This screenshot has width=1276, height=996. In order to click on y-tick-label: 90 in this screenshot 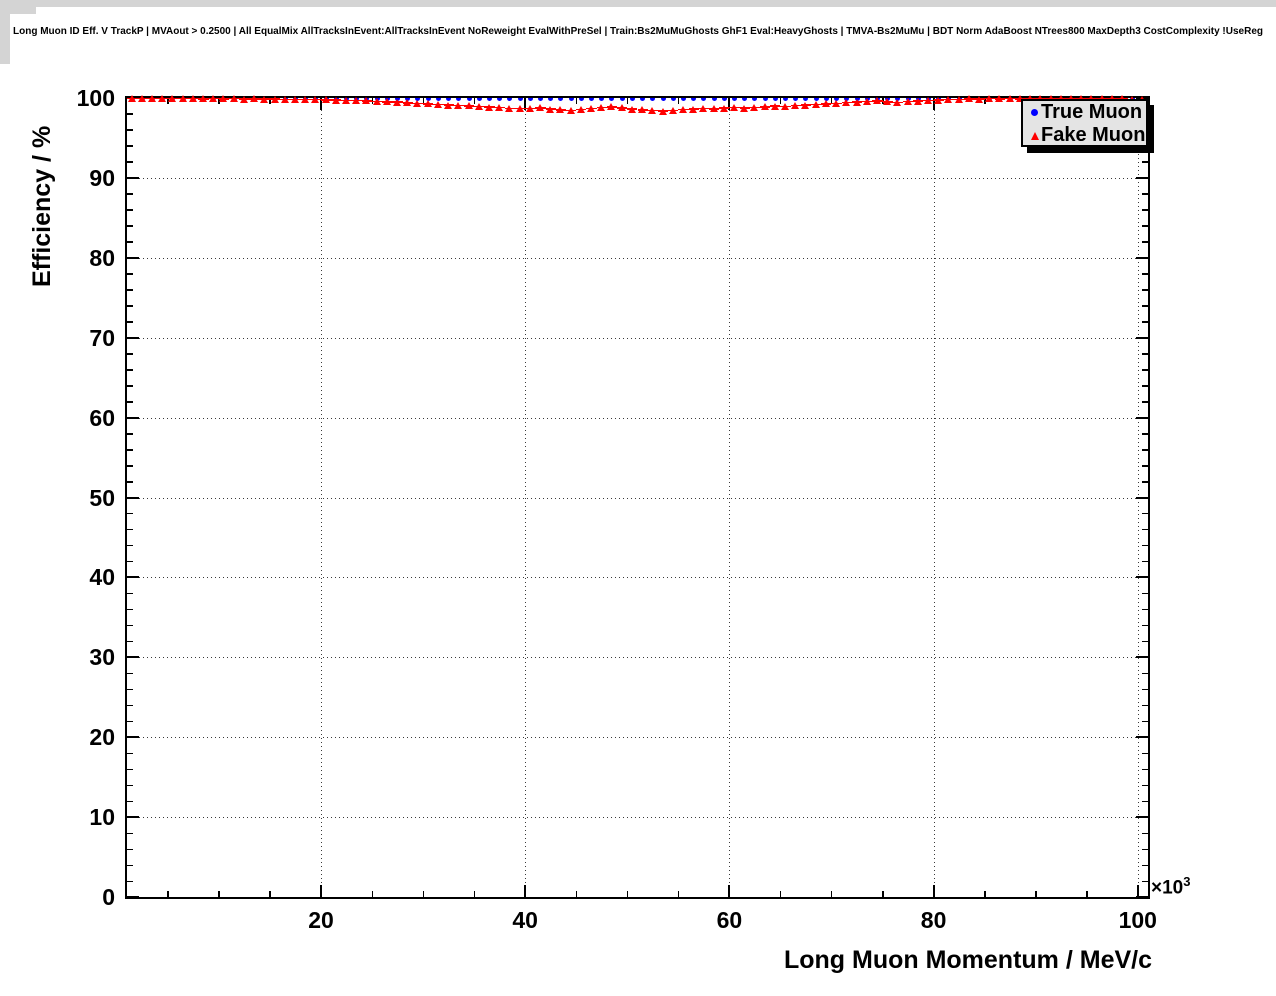, I will do `click(102, 177)`.